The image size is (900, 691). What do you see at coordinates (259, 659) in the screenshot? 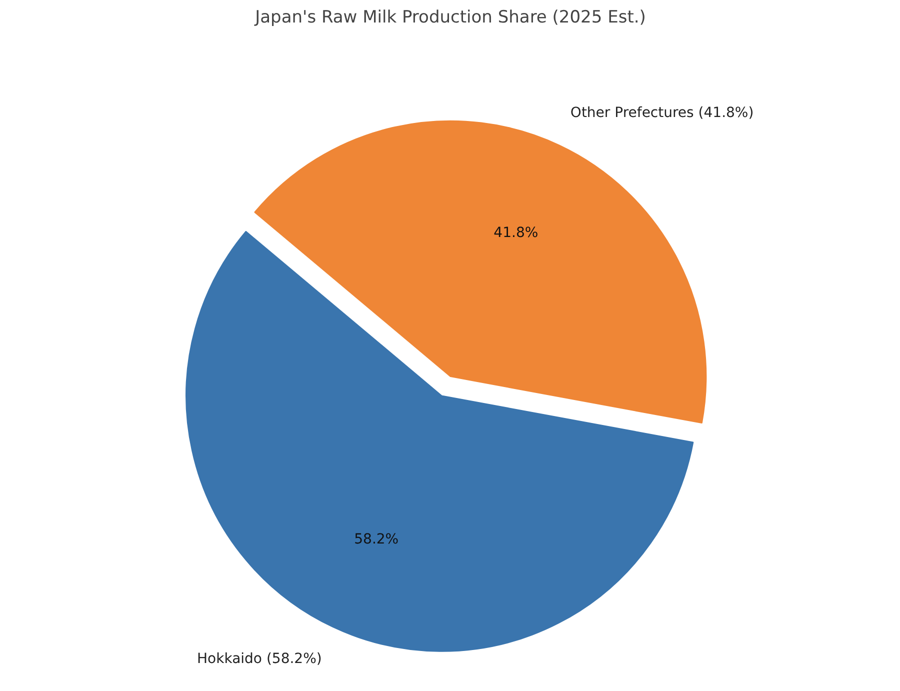
I see `slice-label: Hokkaido (58.2%)` at bounding box center [259, 659].